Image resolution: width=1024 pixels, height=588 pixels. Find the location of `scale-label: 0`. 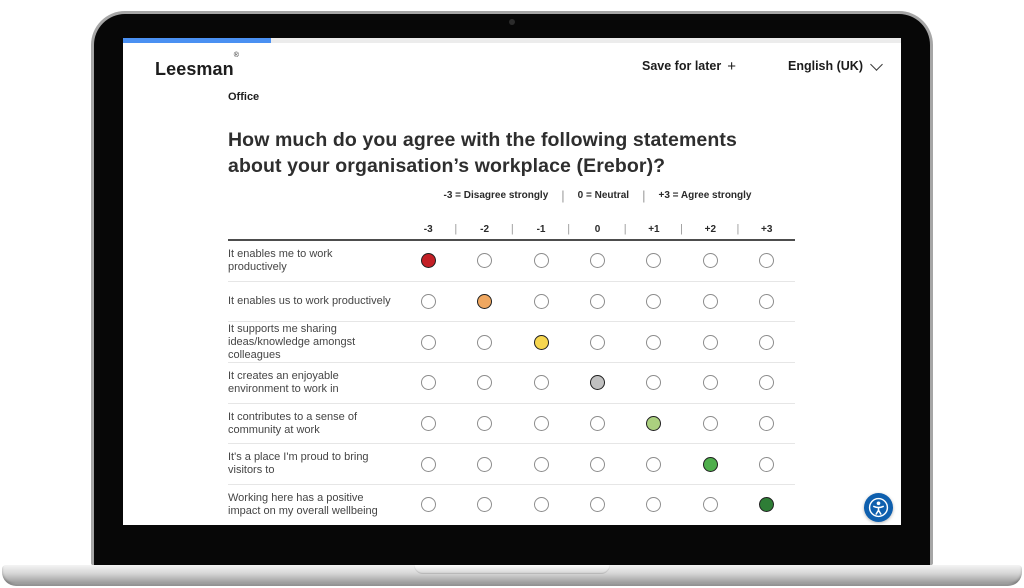

scale-label: 0 is located at coordinates (596, 229).